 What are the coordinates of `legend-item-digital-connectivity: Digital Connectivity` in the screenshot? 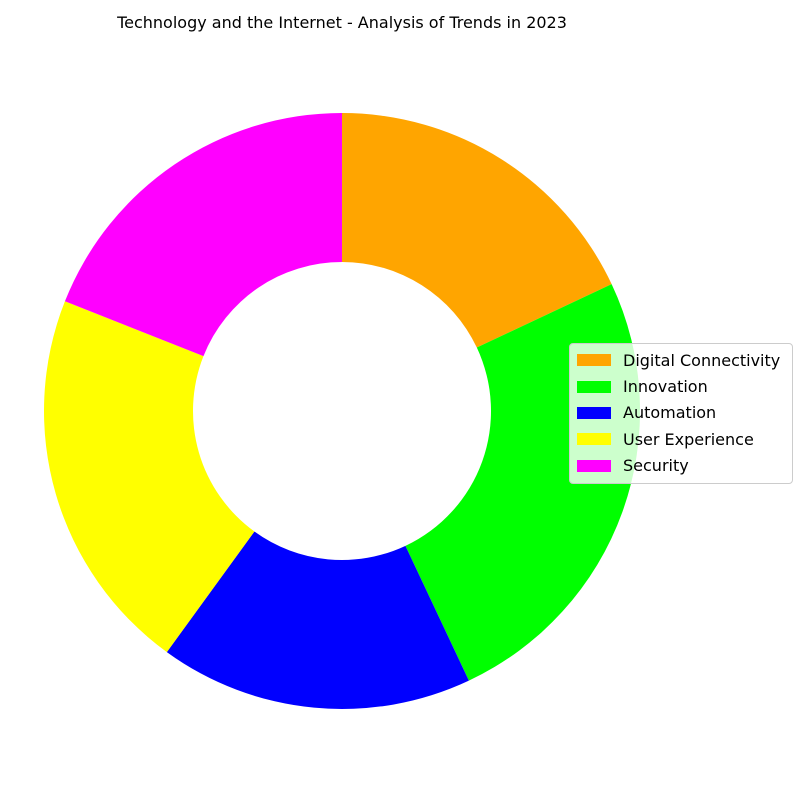 It's located at (681, 360).